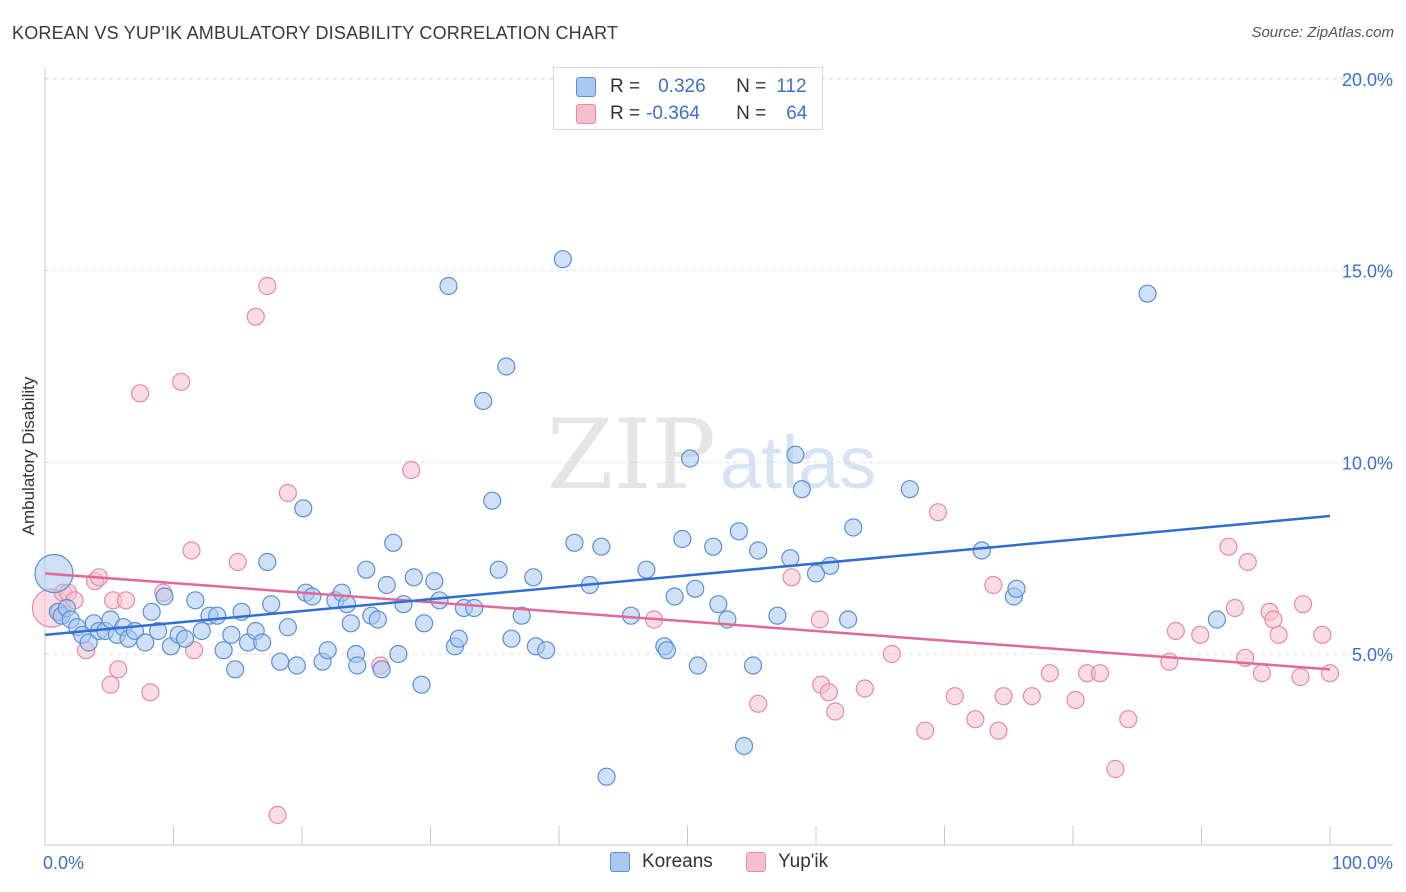 This screenshot has width=1406, height=892. Describe the element at coordinates (1367, 80) in the screenshot. I see `y-tick-label: 20.0%` at that location.